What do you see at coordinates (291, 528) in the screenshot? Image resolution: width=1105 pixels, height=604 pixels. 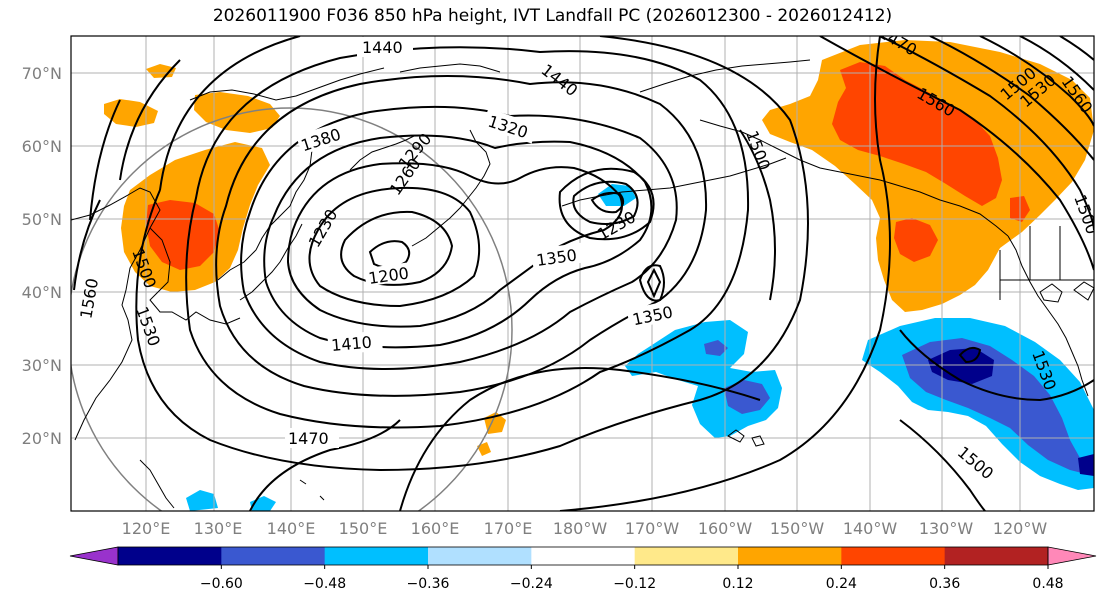 I see `lon-label: 140°E` at bounding box center [291, 528].